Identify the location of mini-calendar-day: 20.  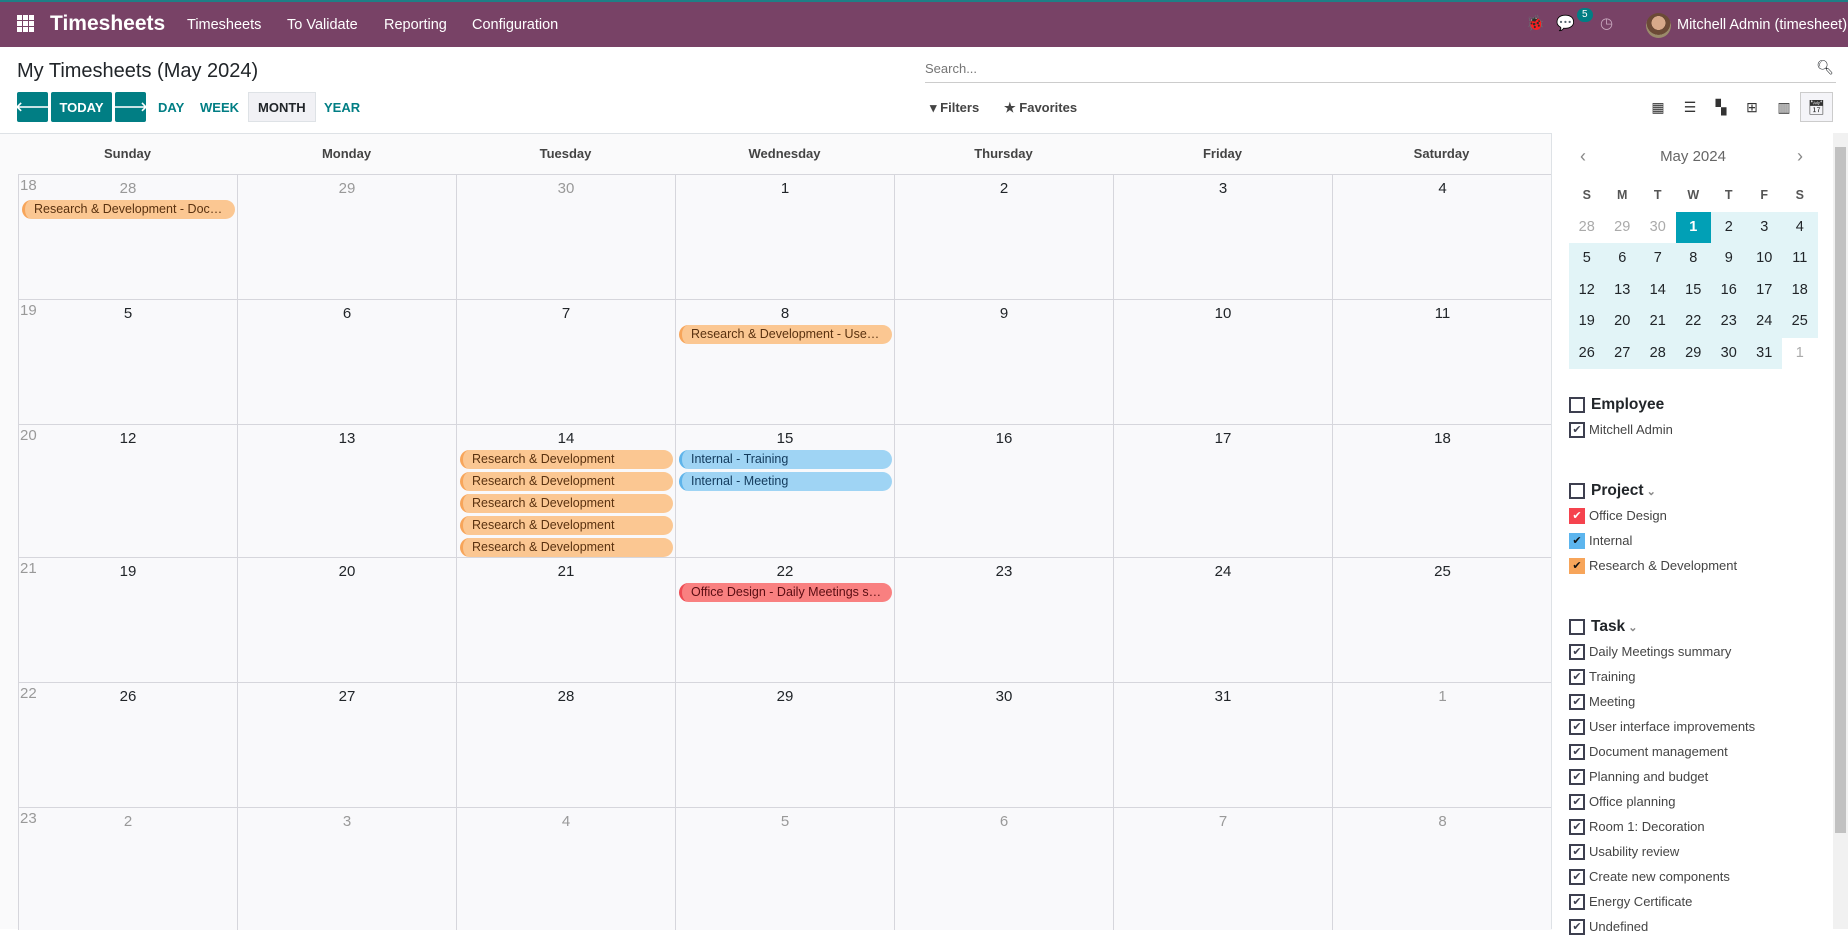
(1622, 322).